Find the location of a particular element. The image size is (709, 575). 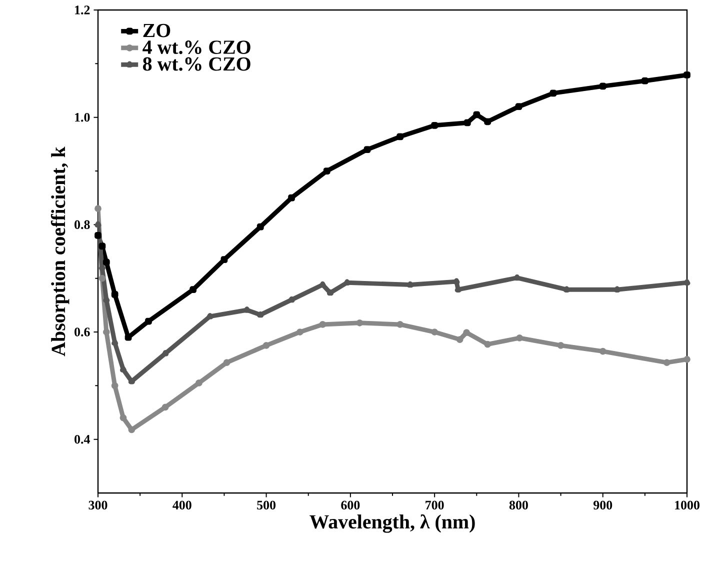

y-tick-label: 0.4 is located at coordinates (82, 439).